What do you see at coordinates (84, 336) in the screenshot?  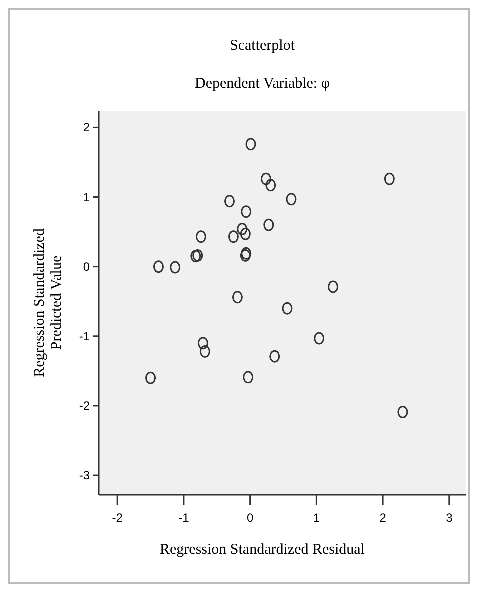 I see `y-tick-label: -1` at bounding box center [84, 336].